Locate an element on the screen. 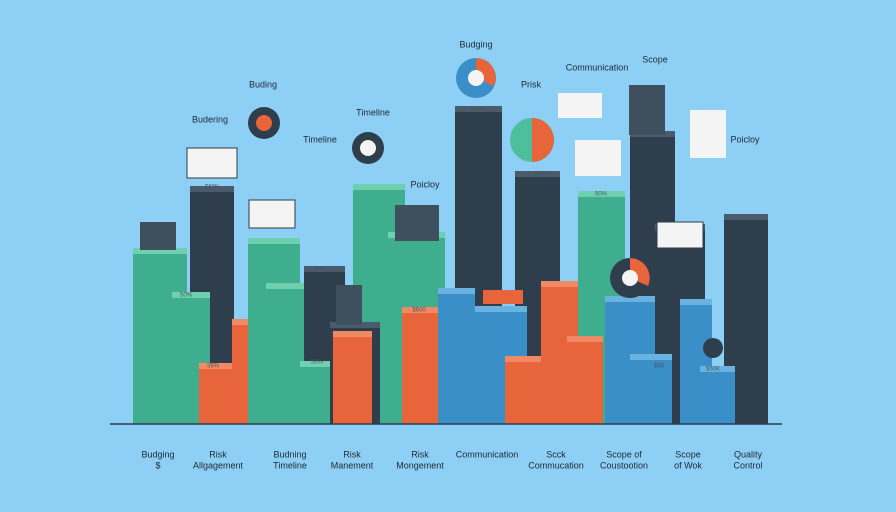 Image resolution: width=896 pixels, height=512 pixels. bottom-label: Budging is located at coordinates (157, 454).